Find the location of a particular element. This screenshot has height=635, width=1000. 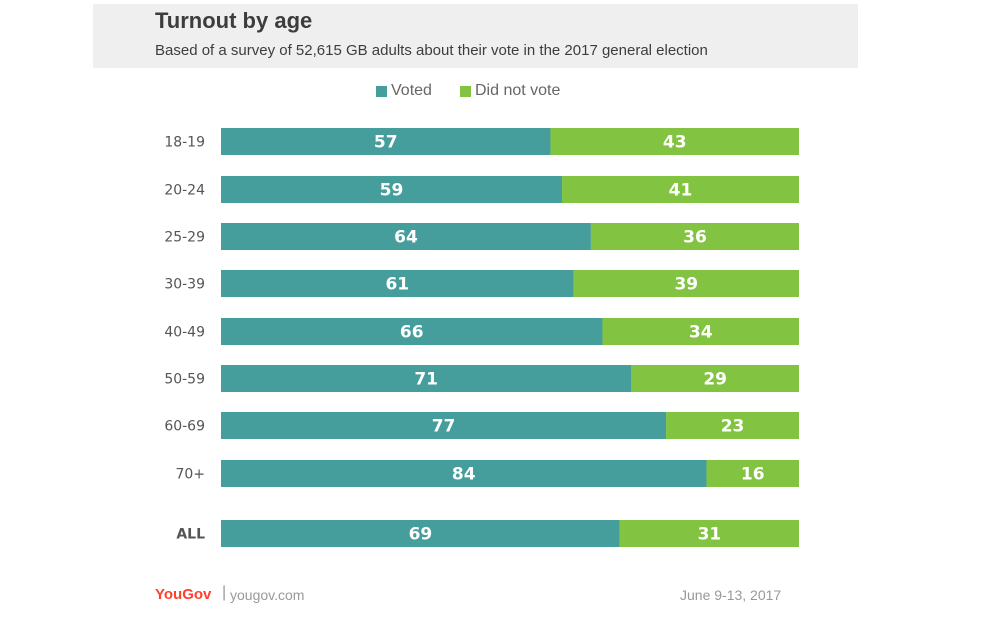

data-label-did-not-vote-70: 16 is located at coordinates (753, 475).